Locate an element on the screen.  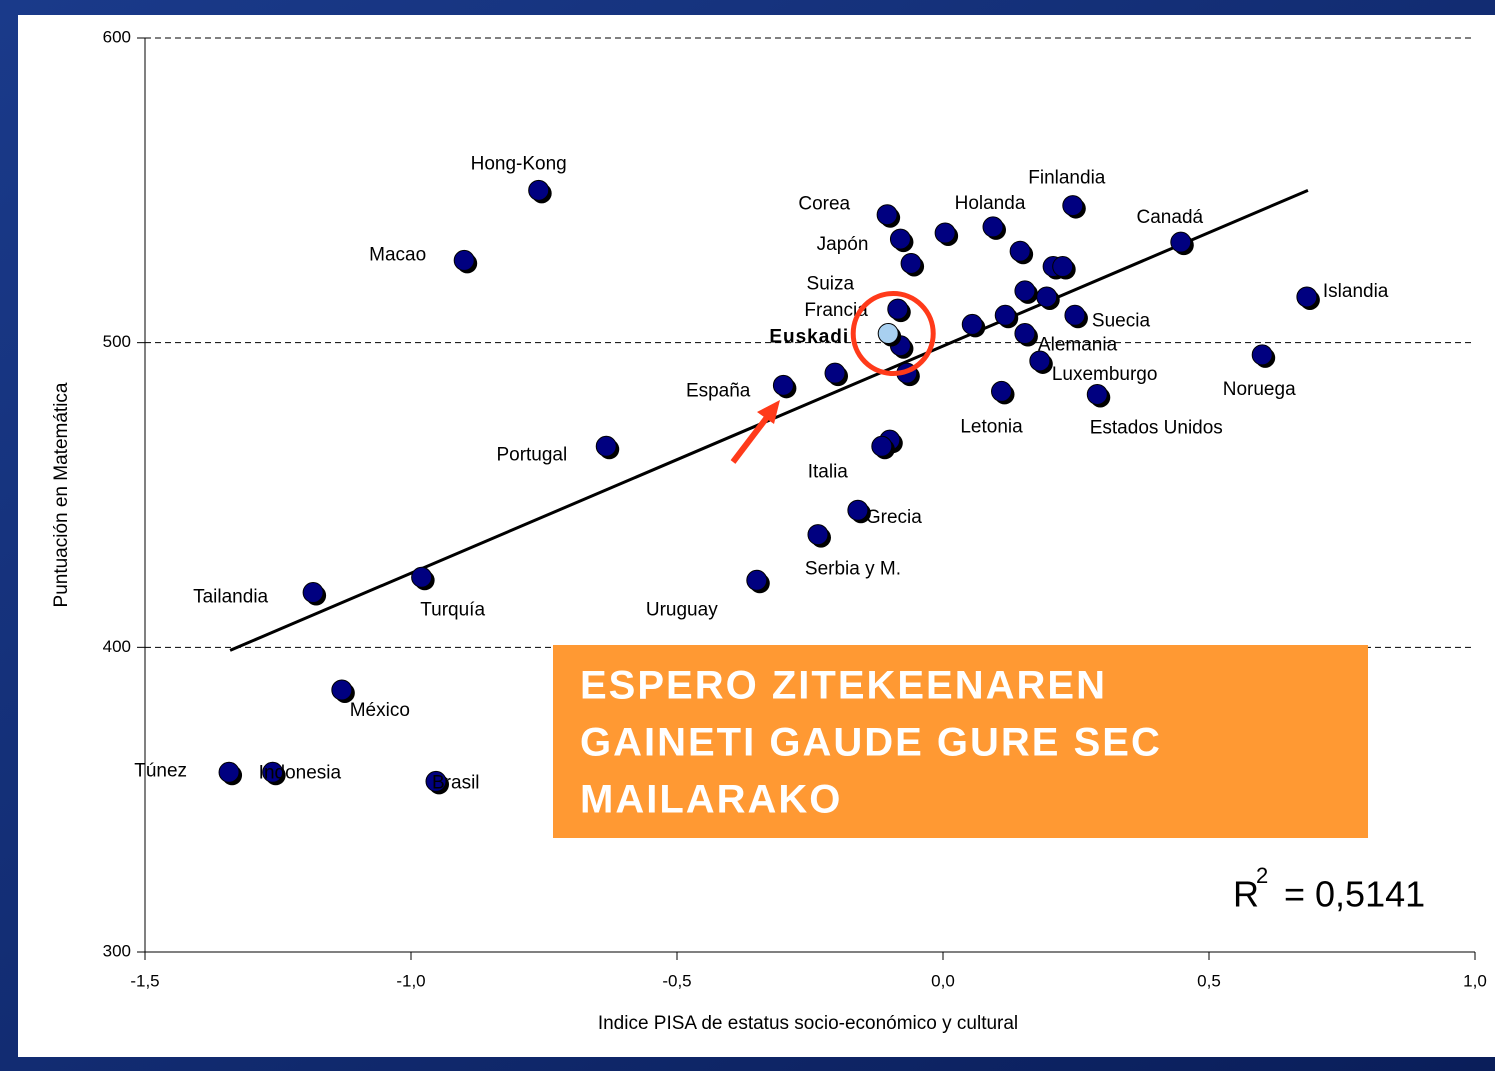
y-tick-label: 600 is located at coordinates (117, 36).